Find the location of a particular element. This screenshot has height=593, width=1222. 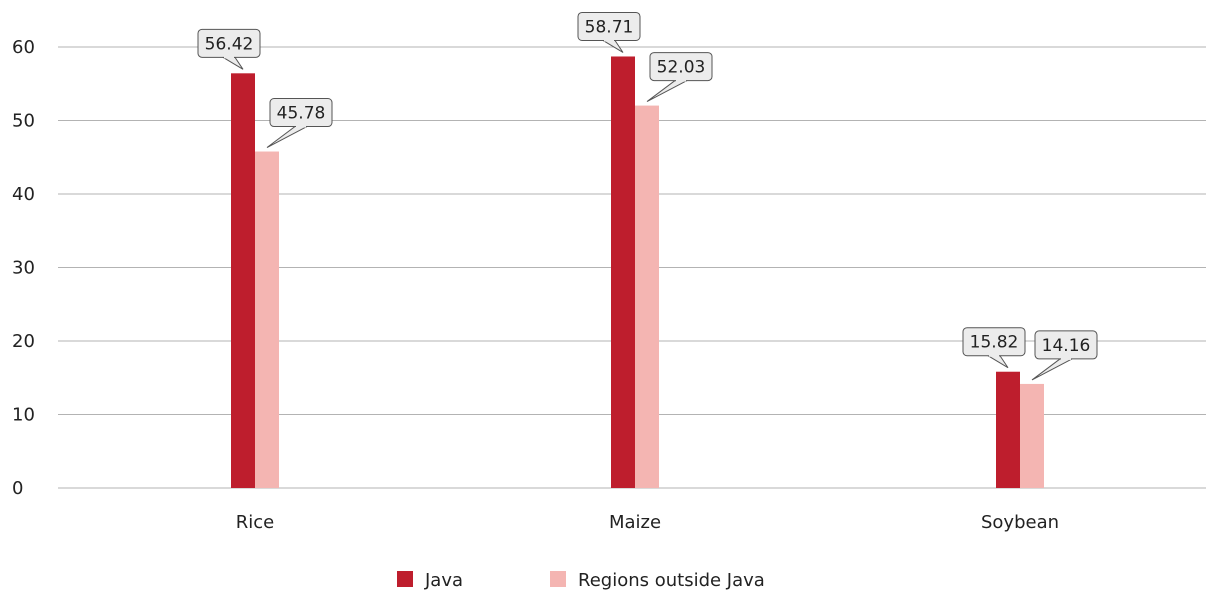

legend: Java Regions outside Java is located at coordinates (581, 580).